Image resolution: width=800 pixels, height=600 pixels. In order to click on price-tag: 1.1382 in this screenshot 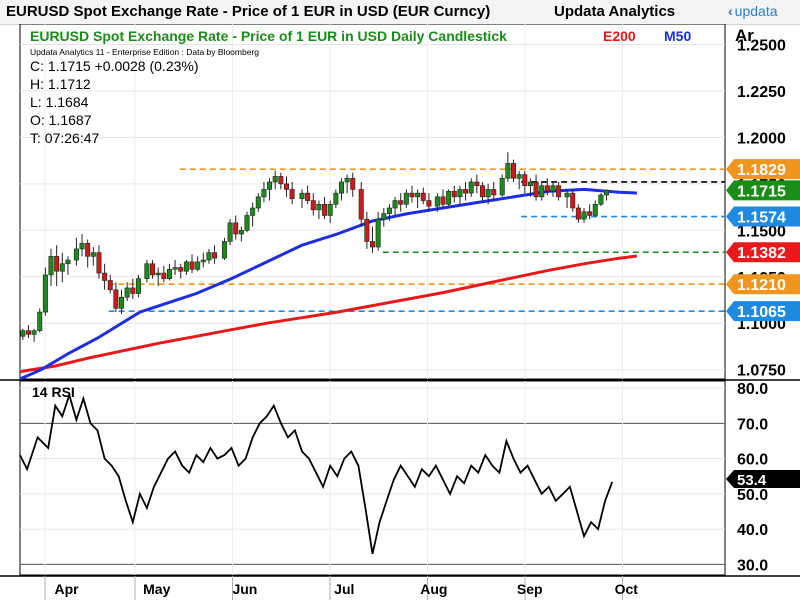, I will do `click(763, 252)`.